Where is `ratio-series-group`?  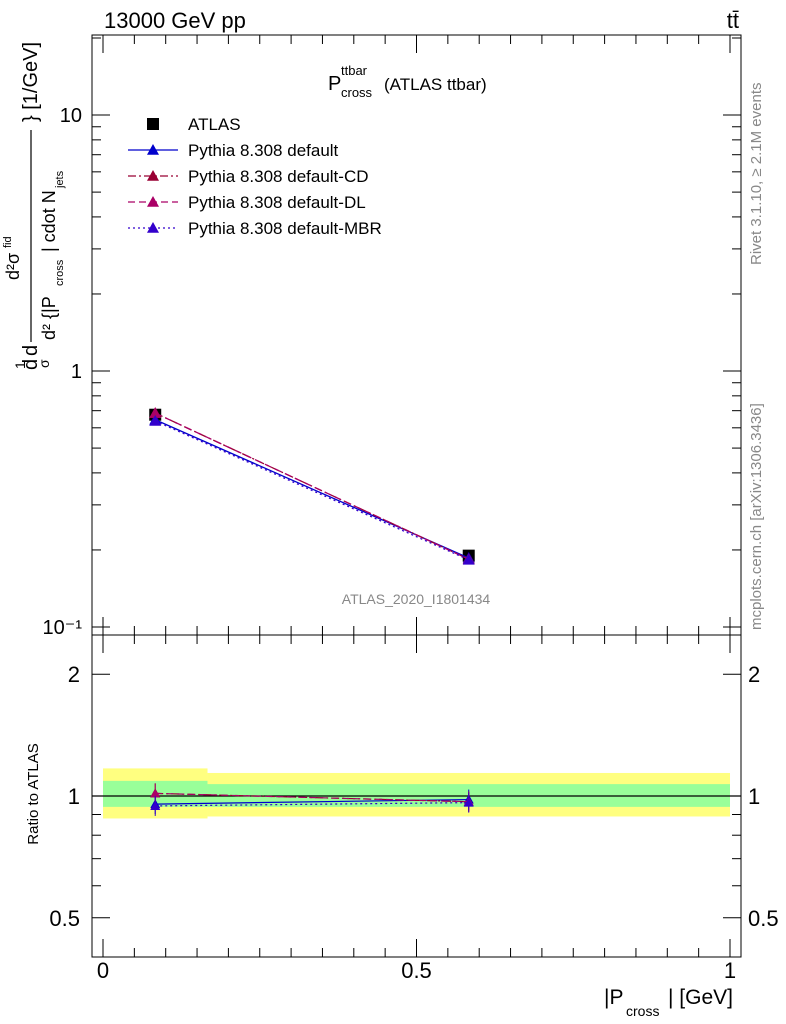
ratio-series-group is located at coordinates (312, 799).